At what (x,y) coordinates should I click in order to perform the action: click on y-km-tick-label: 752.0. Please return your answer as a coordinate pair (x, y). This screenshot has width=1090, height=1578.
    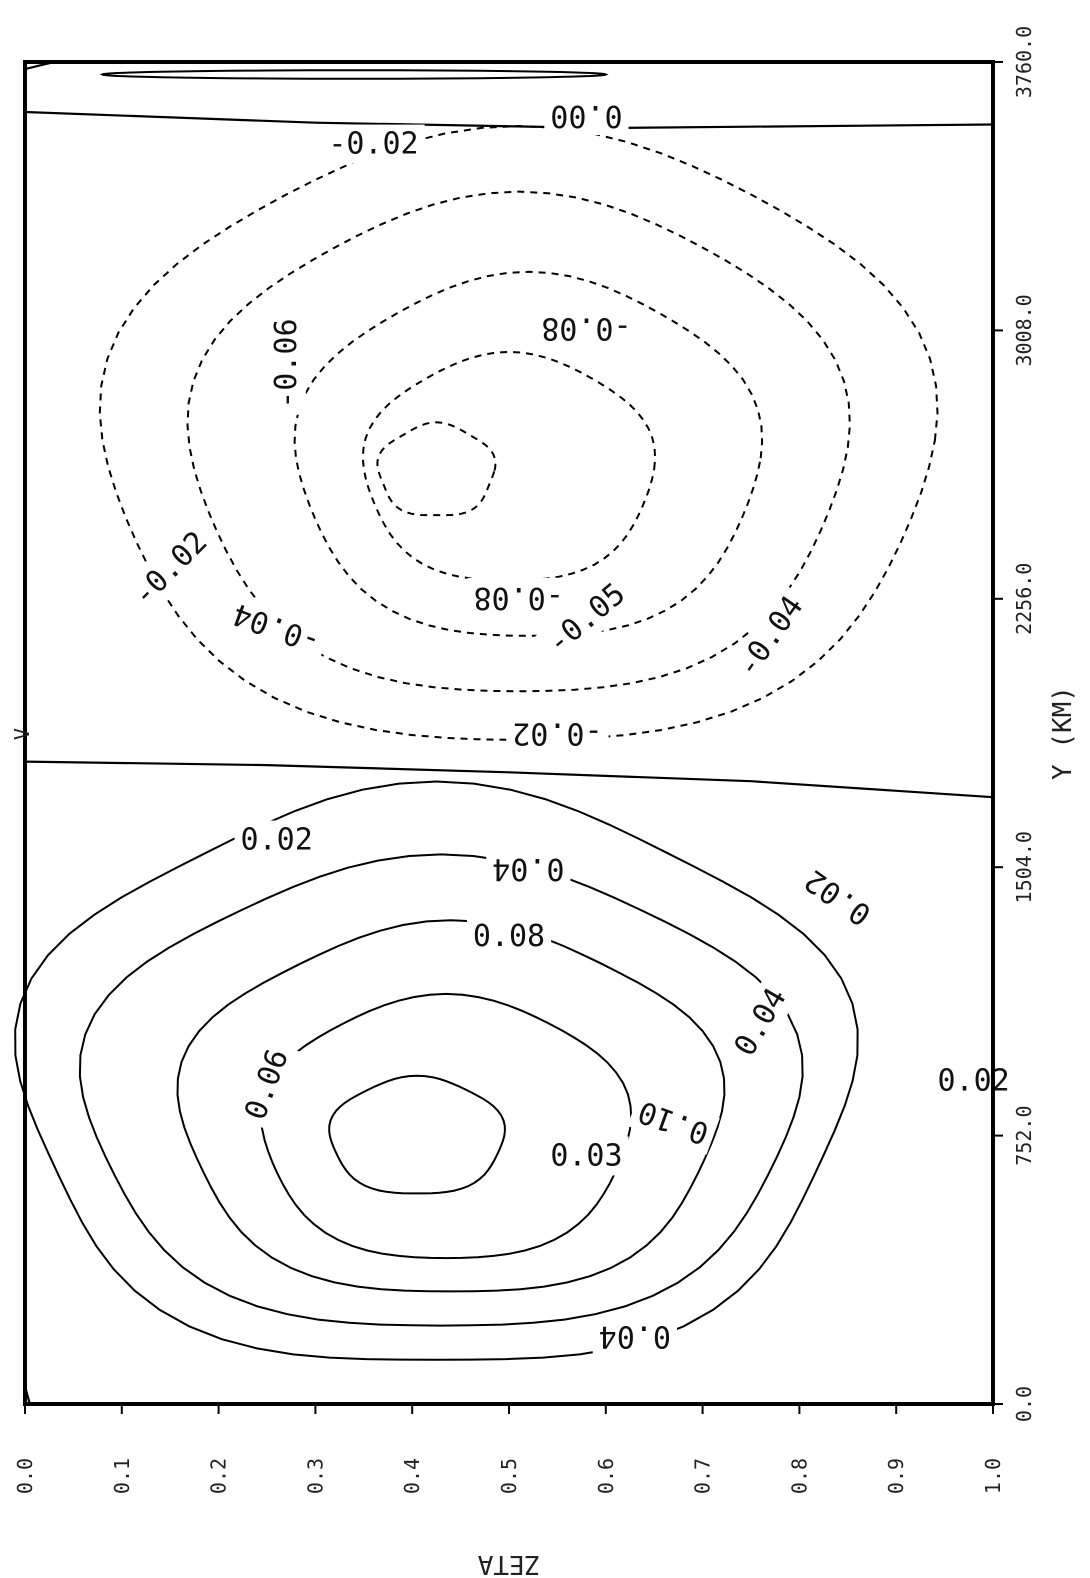
    Looking at the image, I should click on (1024, 1135).